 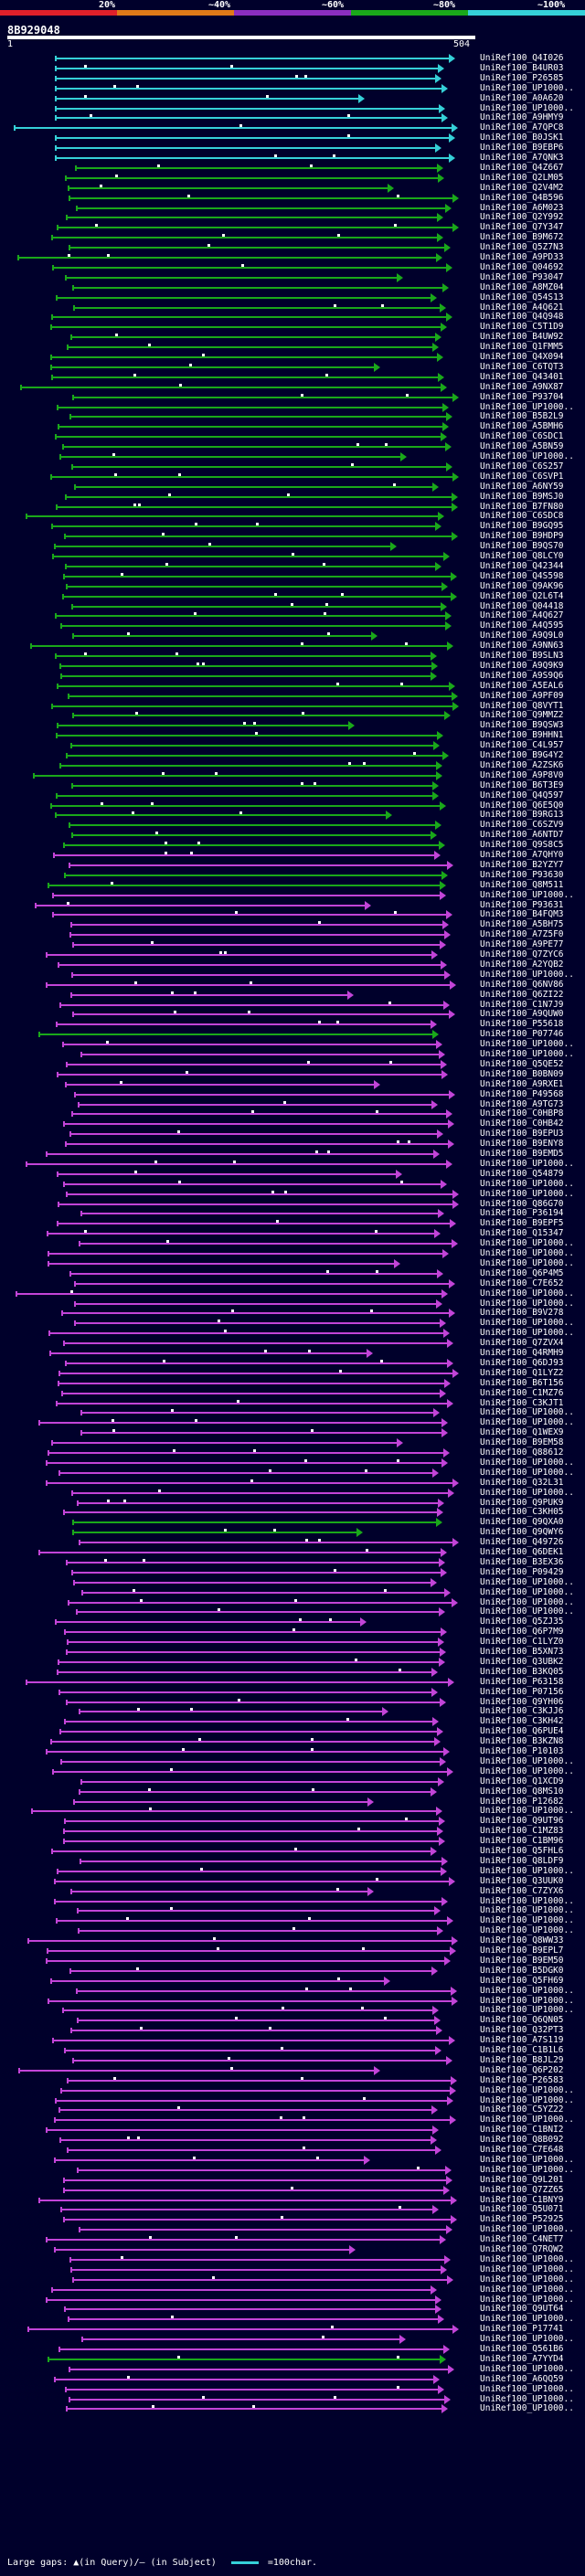 I want to click on alignment-hit-row: UniRef100_B9G4Y2, so click(x=293, y=755).